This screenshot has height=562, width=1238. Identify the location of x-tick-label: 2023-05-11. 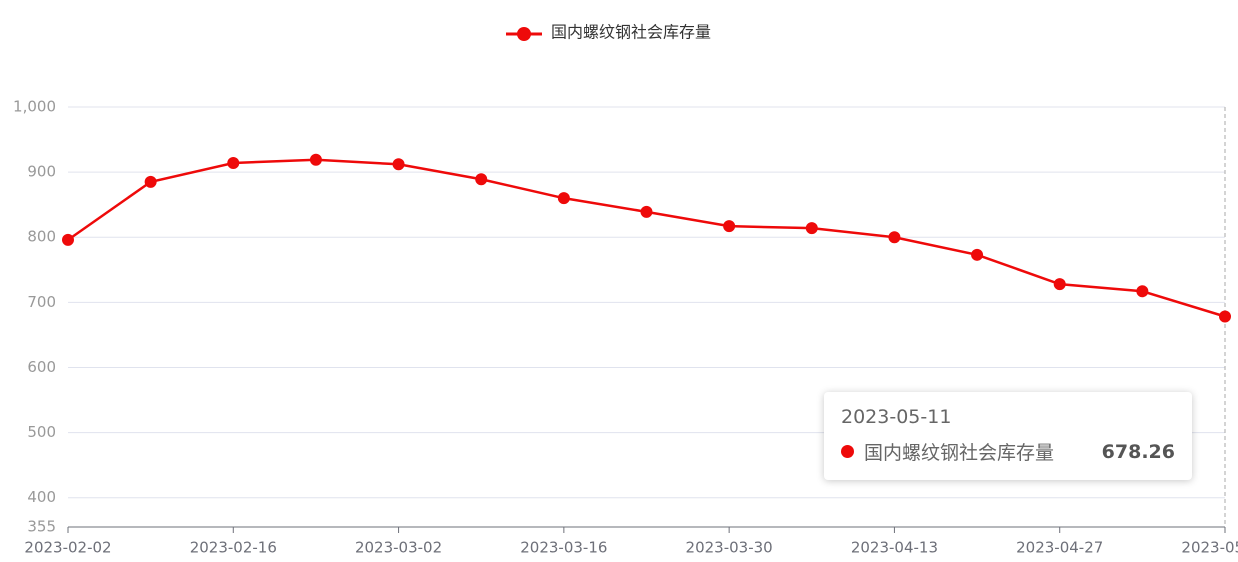
(1209, 548).